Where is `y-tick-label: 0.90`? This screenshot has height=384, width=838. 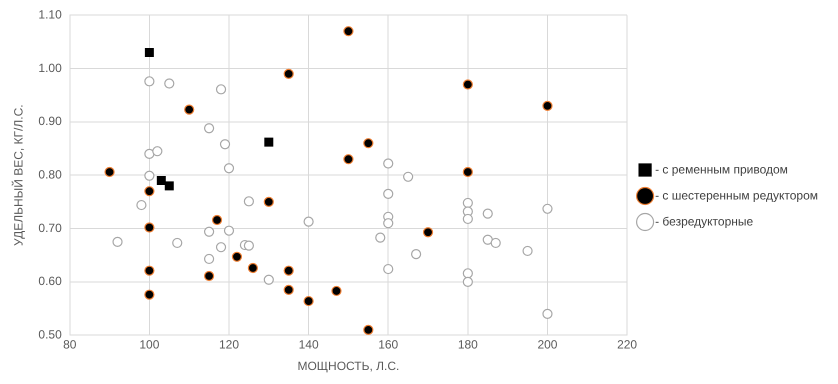 y-tick-label: 0.90 is located at coordinates (50, 121).